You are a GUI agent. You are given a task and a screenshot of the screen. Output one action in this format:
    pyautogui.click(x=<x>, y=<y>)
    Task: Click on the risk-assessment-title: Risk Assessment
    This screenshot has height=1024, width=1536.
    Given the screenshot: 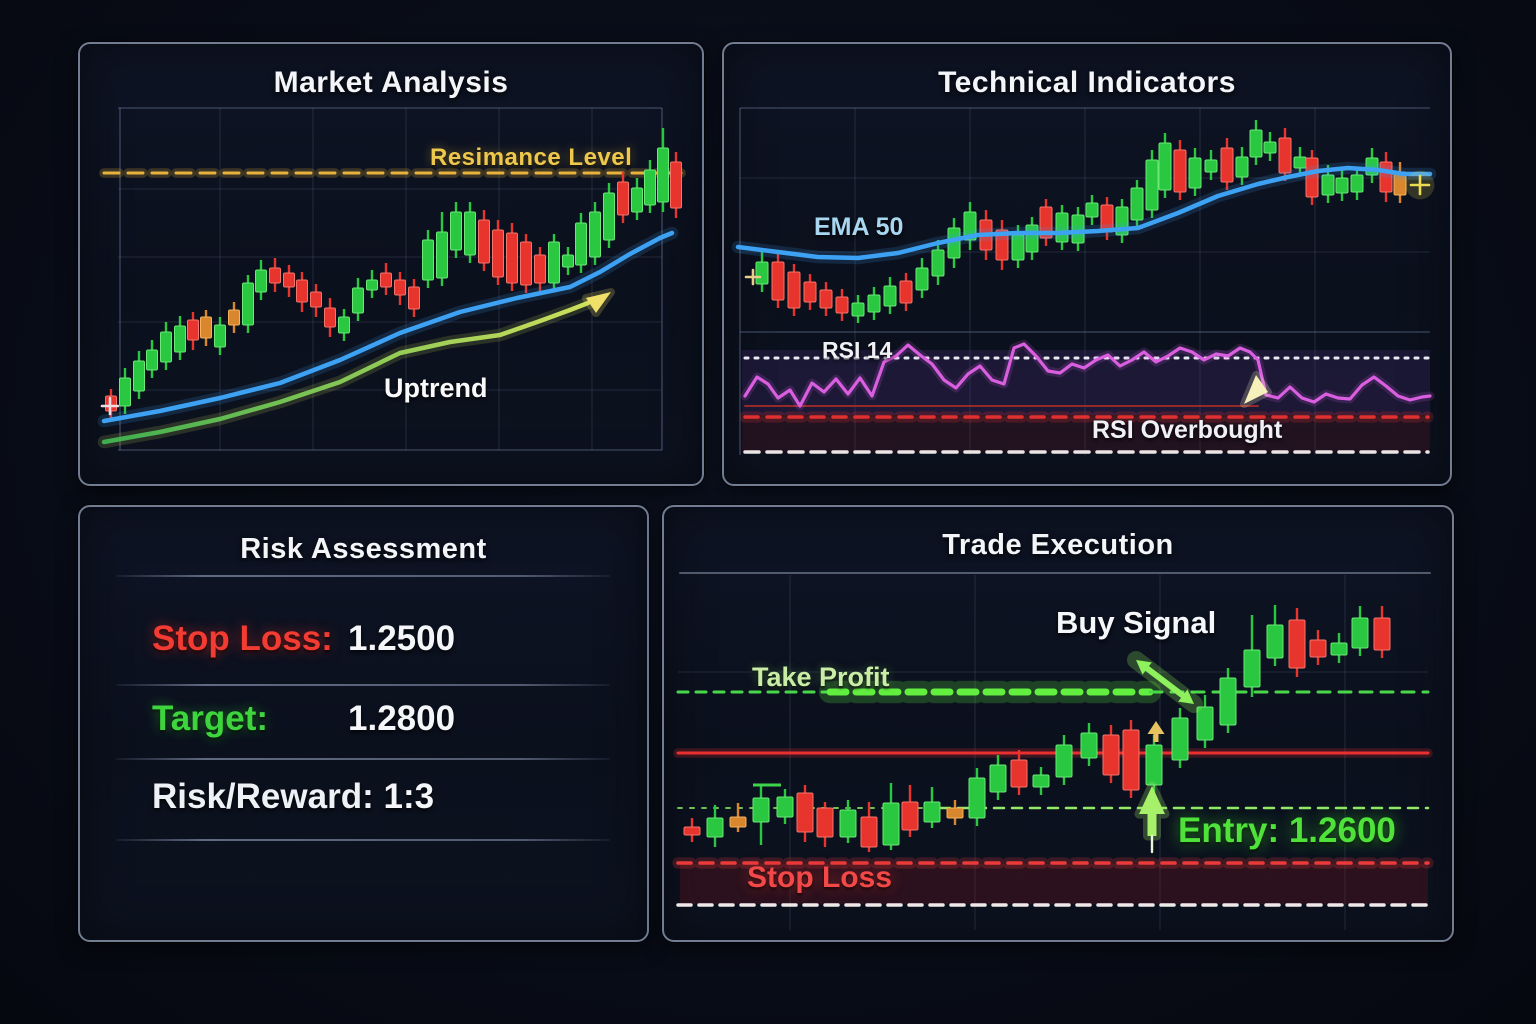 What is the action you would take?
    pyautogui.click(x=363, y=549)
    